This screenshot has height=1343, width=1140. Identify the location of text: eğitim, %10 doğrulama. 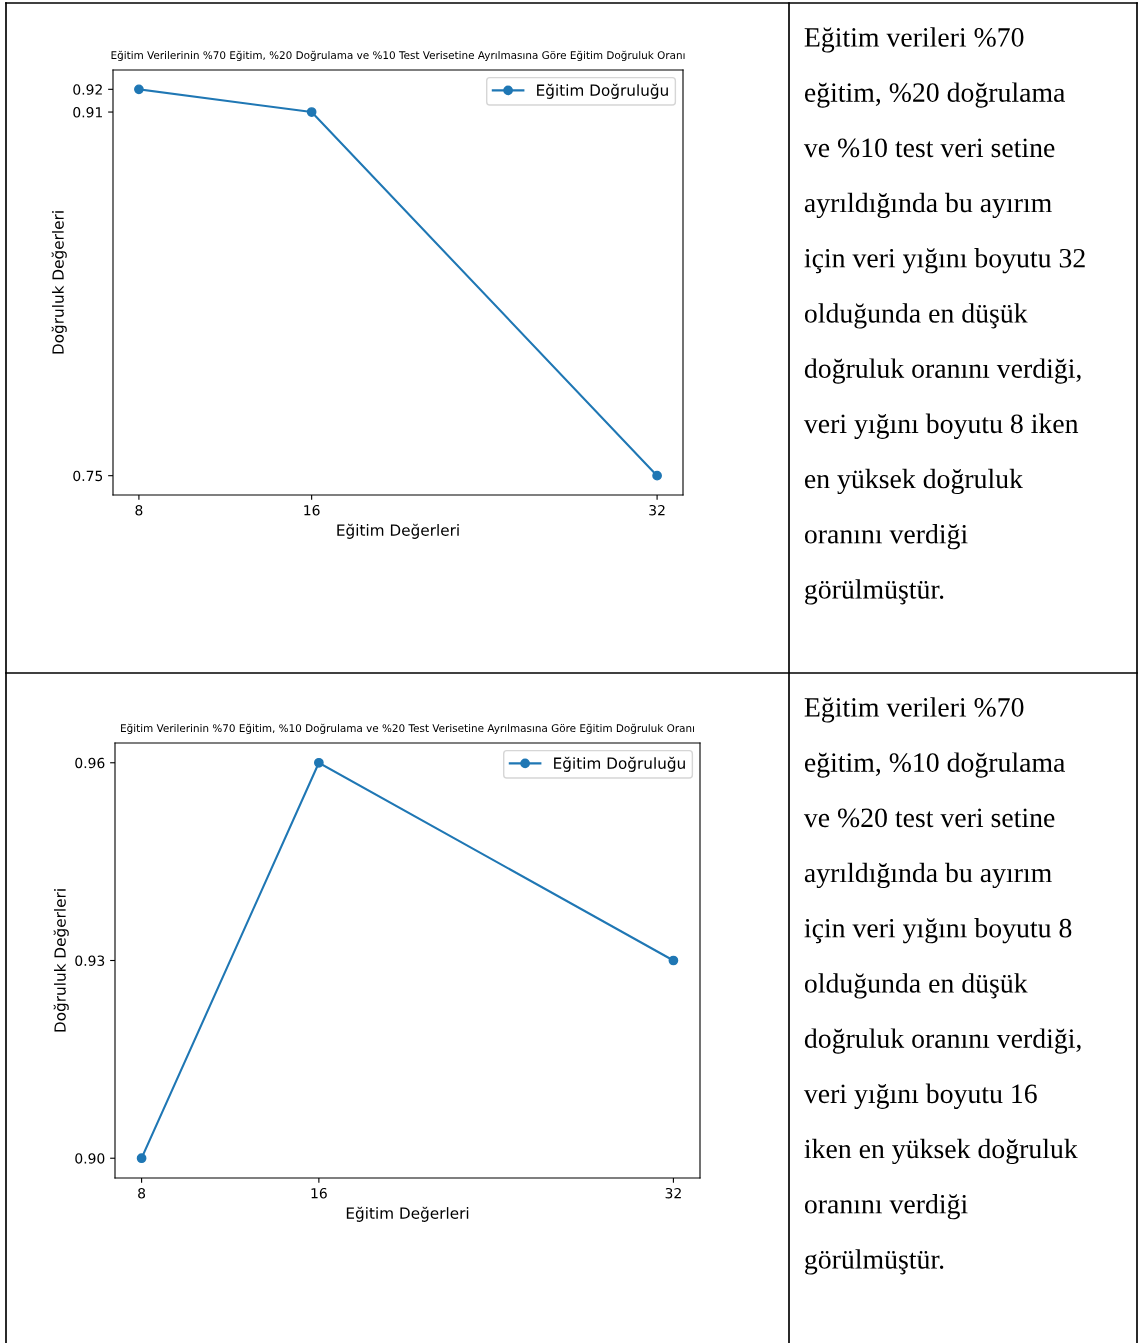
(935, 765).